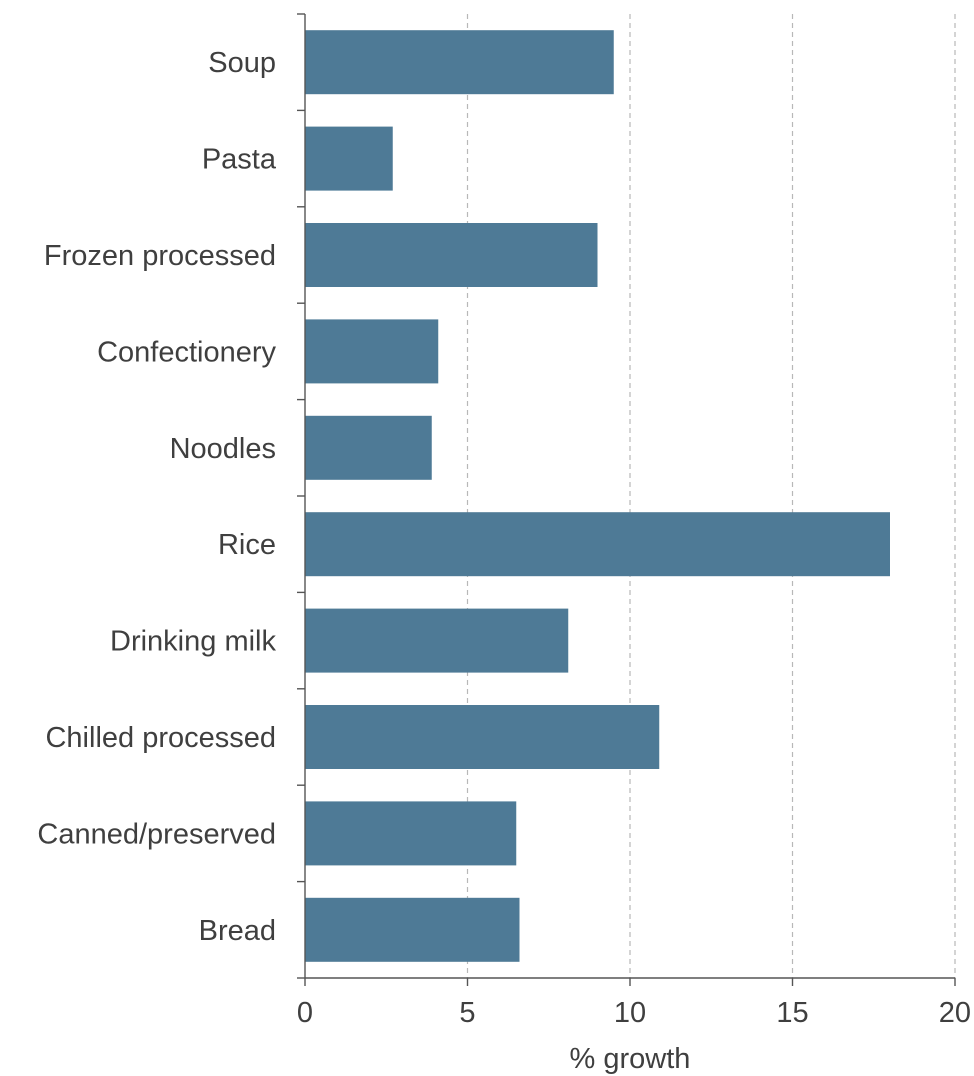 The image size is (974, 1076). I want to click on category-label: Confectionery, so click(186, 352).